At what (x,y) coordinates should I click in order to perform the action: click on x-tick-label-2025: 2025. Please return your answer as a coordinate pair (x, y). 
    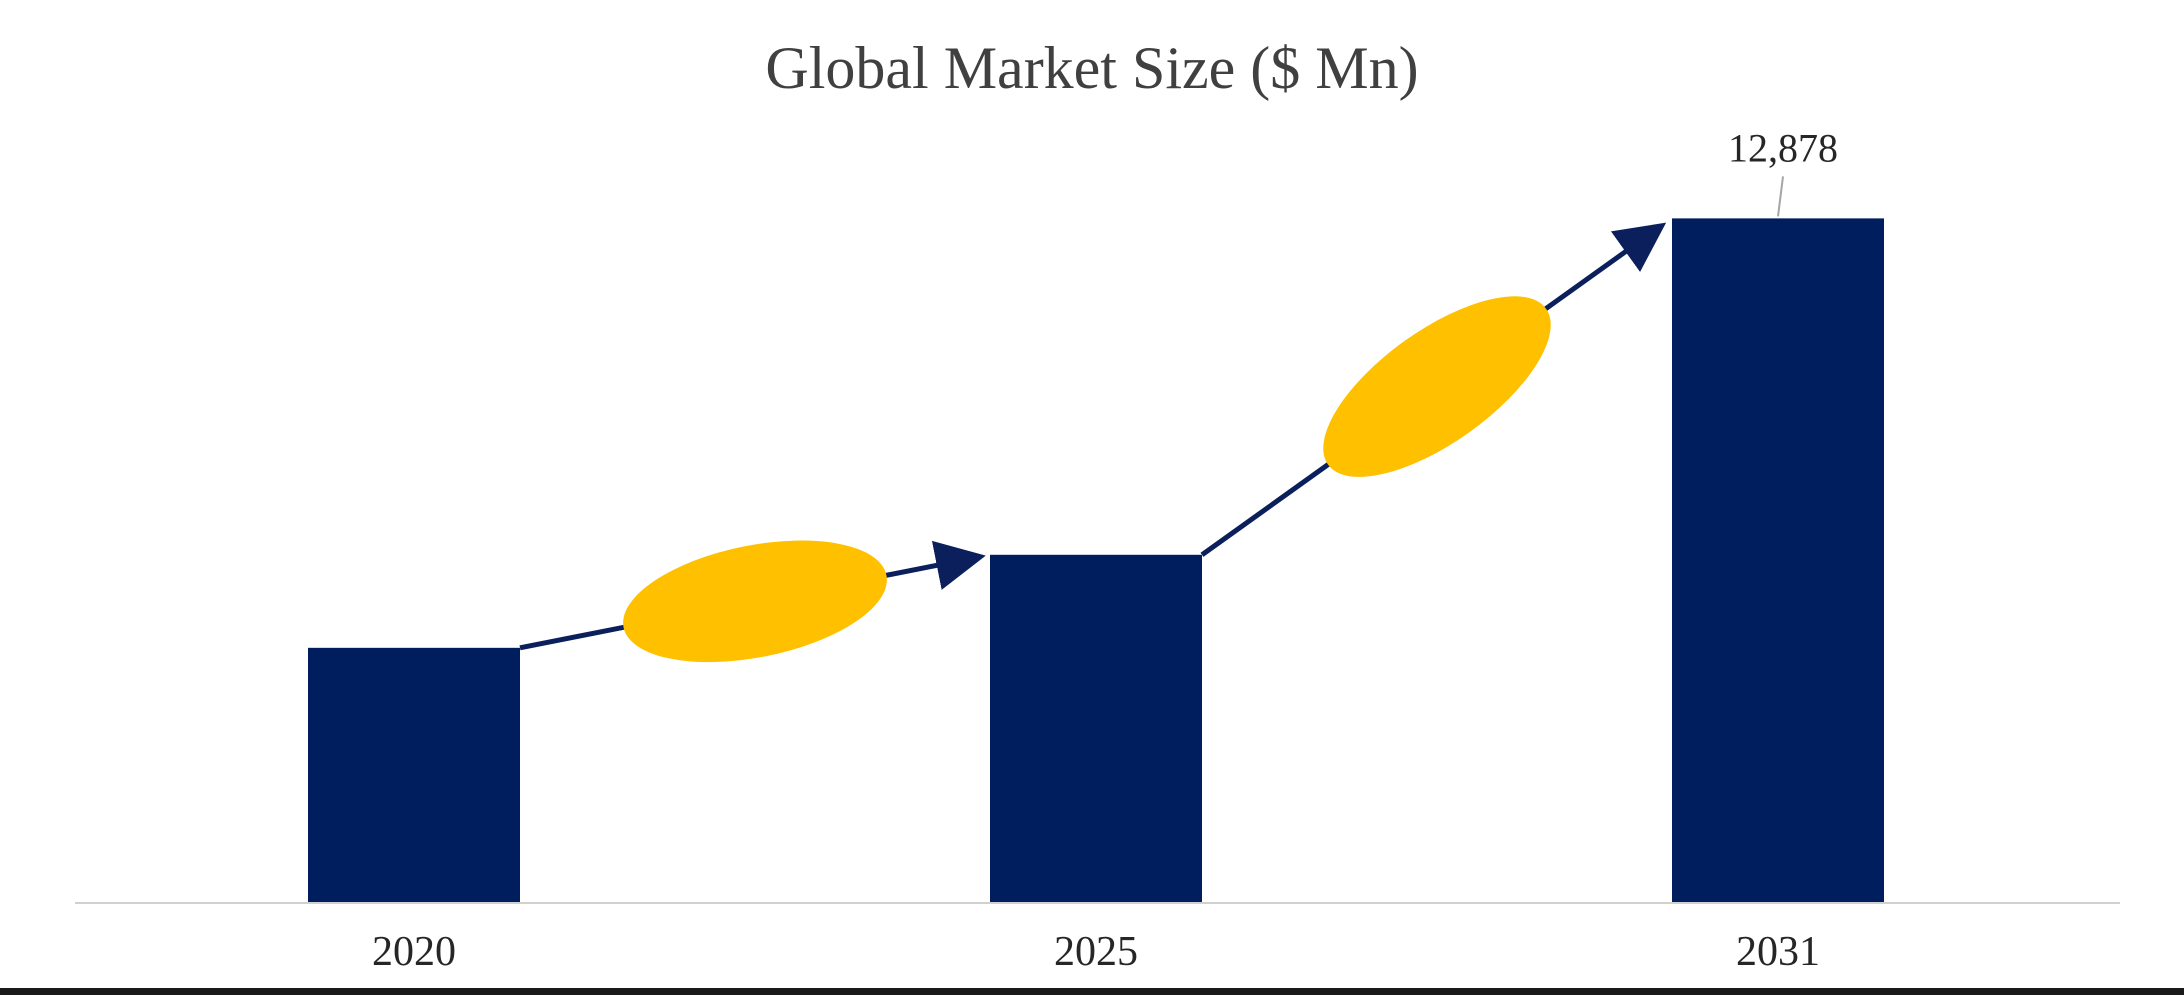
    Looking at the image, I should click on (1096, 952).